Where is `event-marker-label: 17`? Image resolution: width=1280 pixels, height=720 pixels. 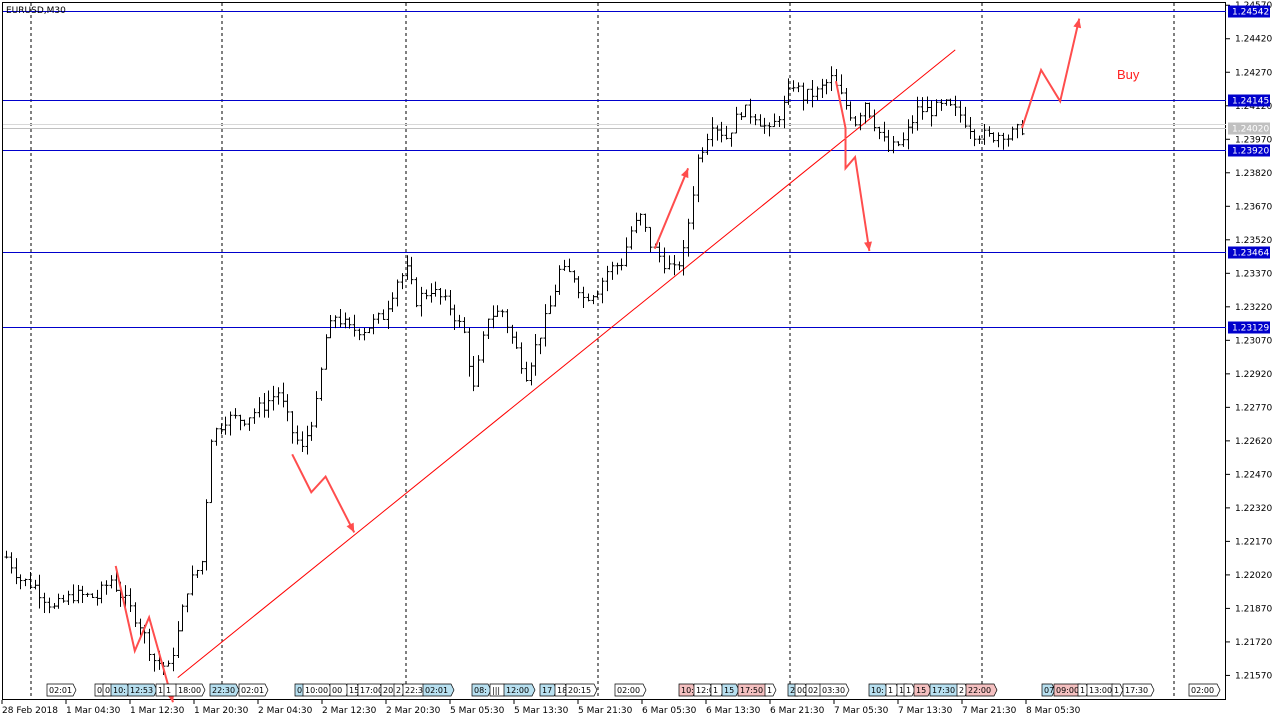
event-marker-label: 17 is located at coordinates (547, 690).